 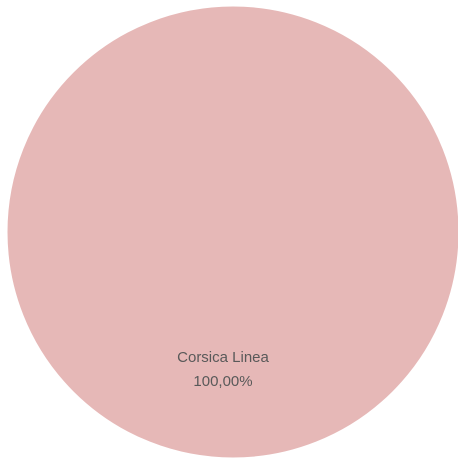 I want to click on pie-slice-0-value-label: 100,00%, so click(x=222, y=381).